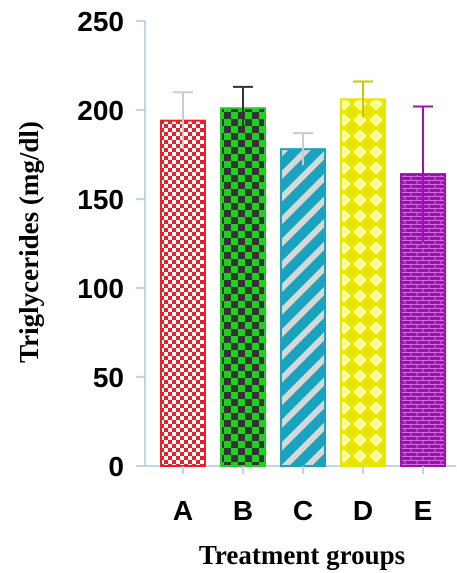  Describe the element at coordinates (183, 293) in the screenshot. I see `bar-a` at that location.